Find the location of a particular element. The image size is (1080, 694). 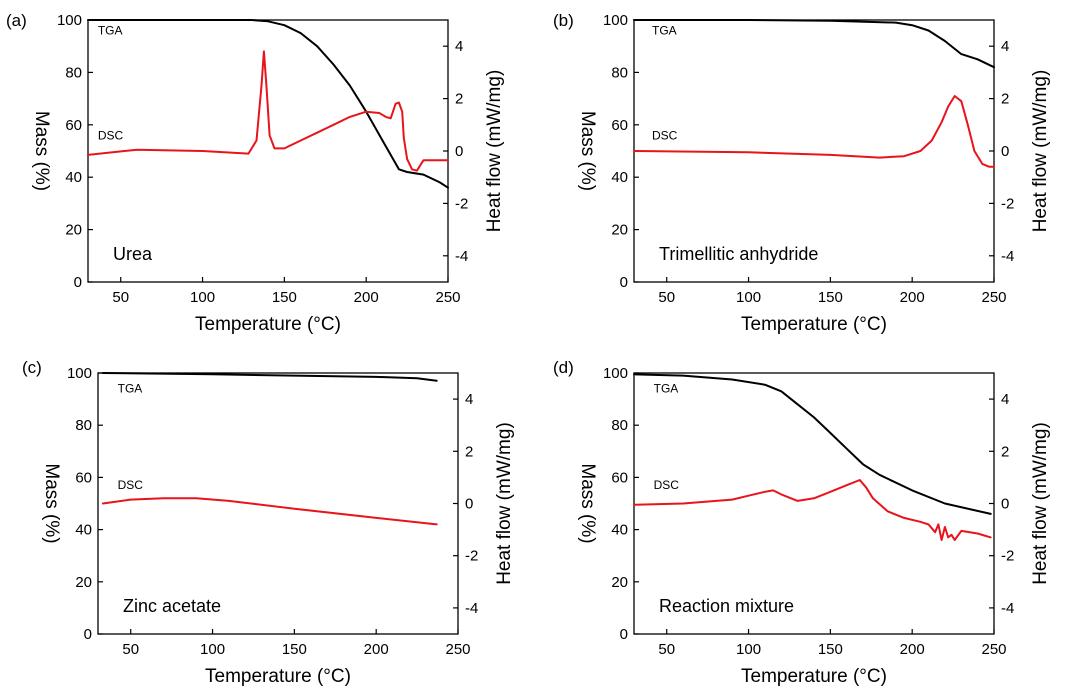

sample-label: Trimellitic anhydride is located at coordinates (738, 254).